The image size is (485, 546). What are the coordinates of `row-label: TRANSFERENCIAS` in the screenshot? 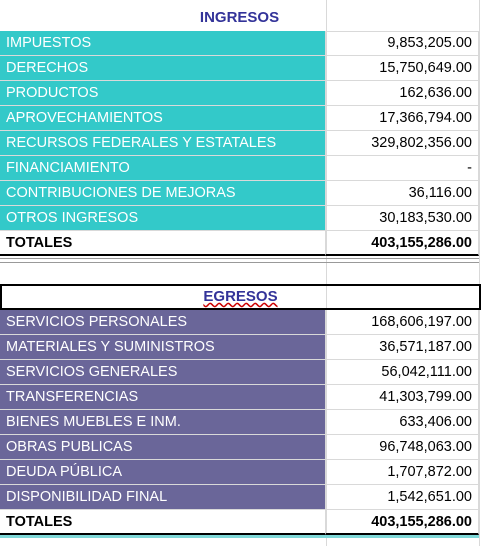 It's located at (163, 397).